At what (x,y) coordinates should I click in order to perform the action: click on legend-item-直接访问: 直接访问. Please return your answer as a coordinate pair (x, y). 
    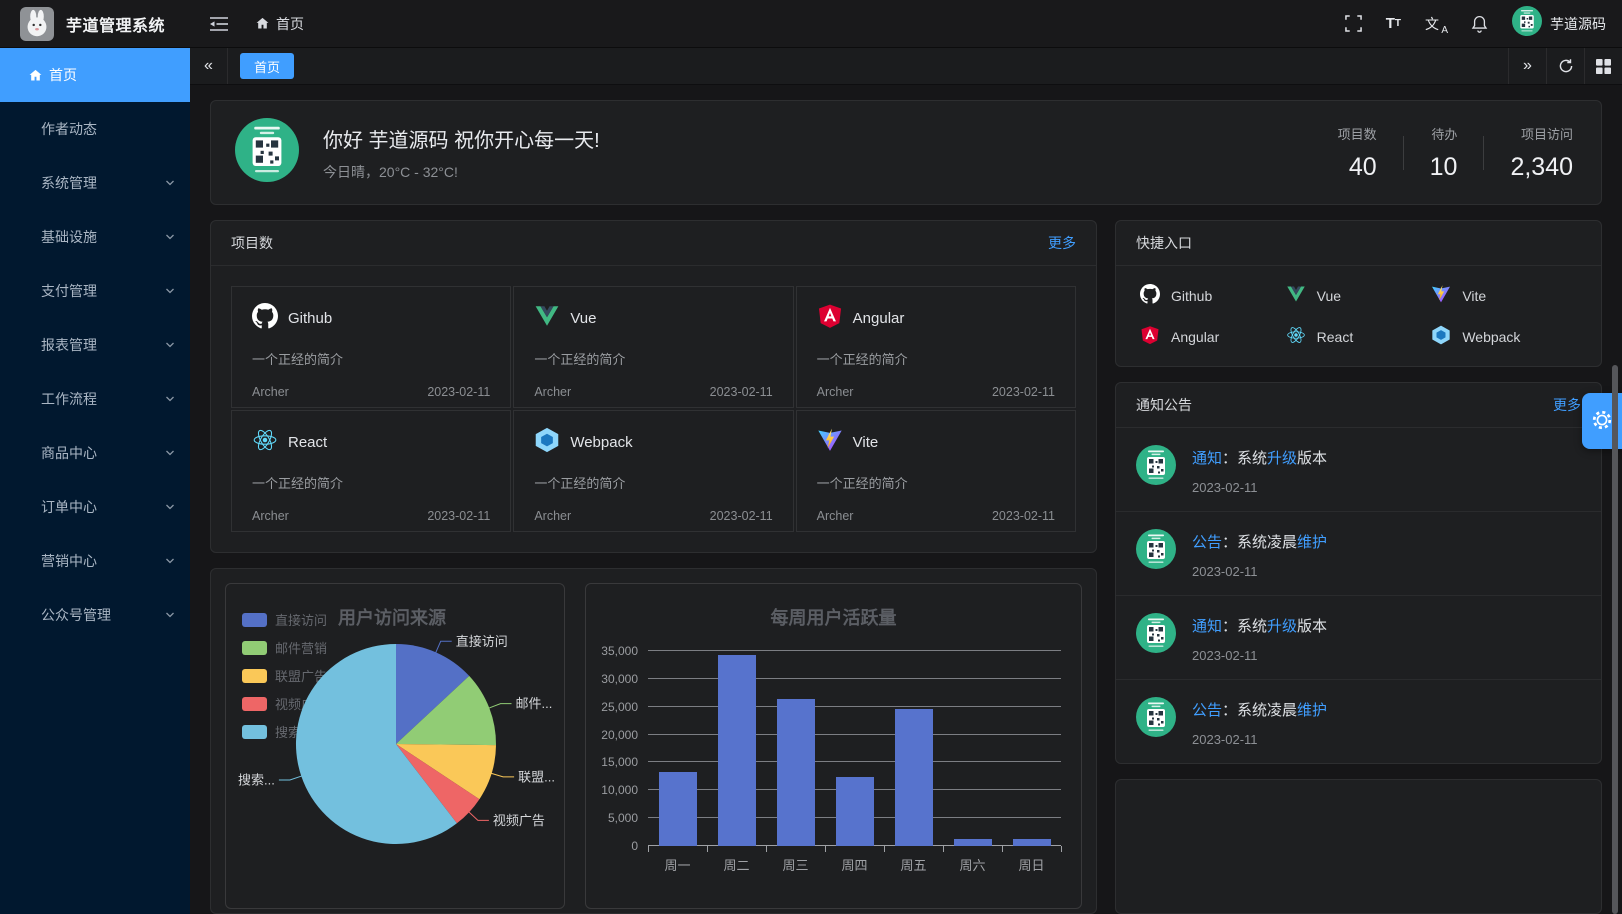
    Looking at the image, I should click on (284, 619).